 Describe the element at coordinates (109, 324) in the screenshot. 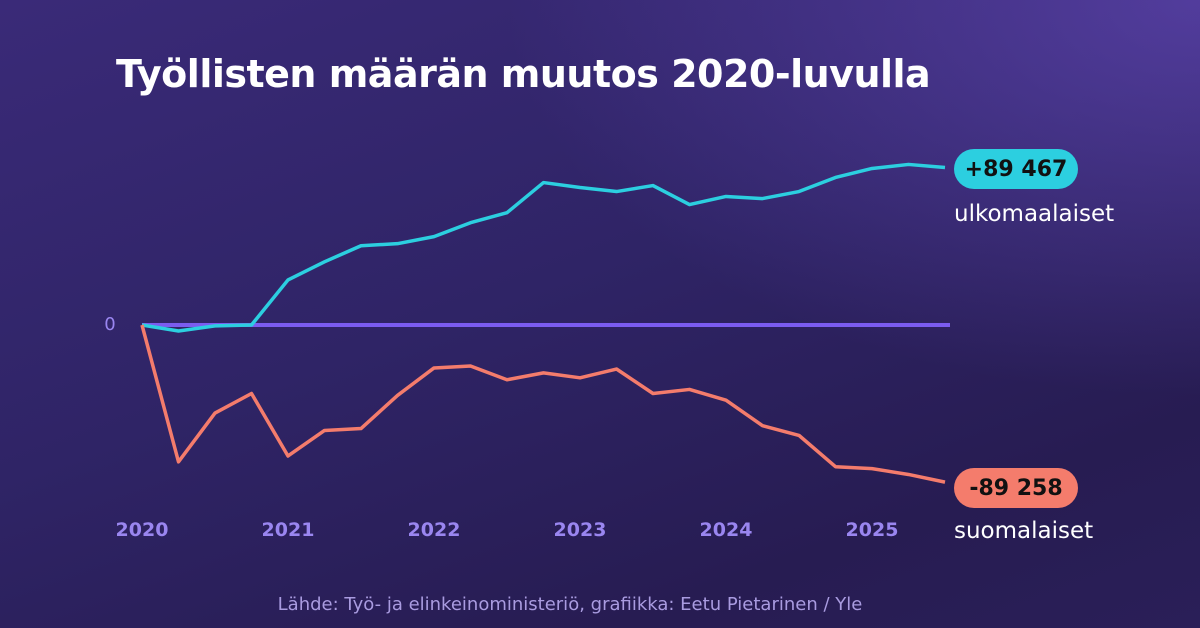

I see `y-tick-label: 0` at that location.